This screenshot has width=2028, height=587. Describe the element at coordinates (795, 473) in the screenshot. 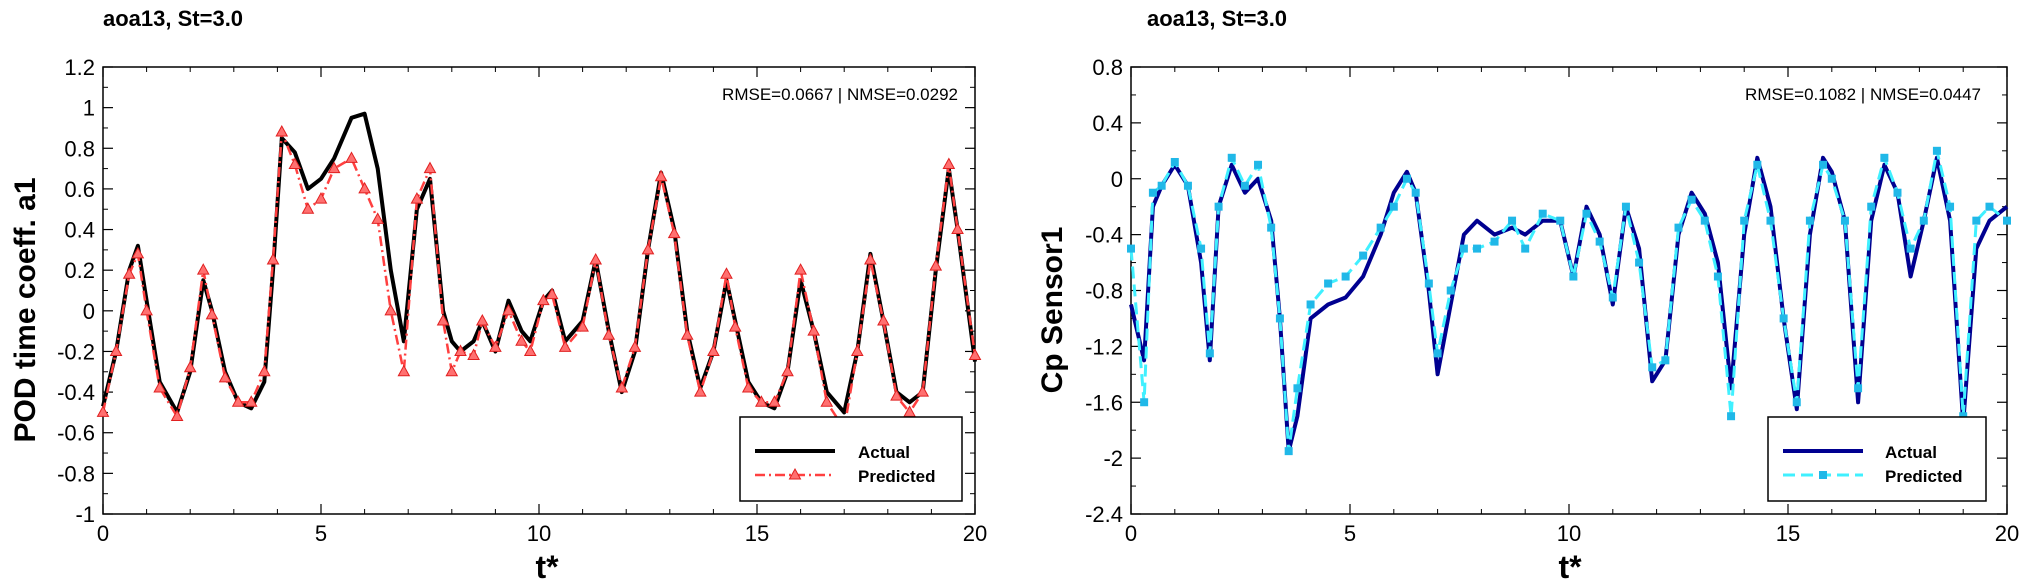

I see `legend-predicted-marker` at that location.